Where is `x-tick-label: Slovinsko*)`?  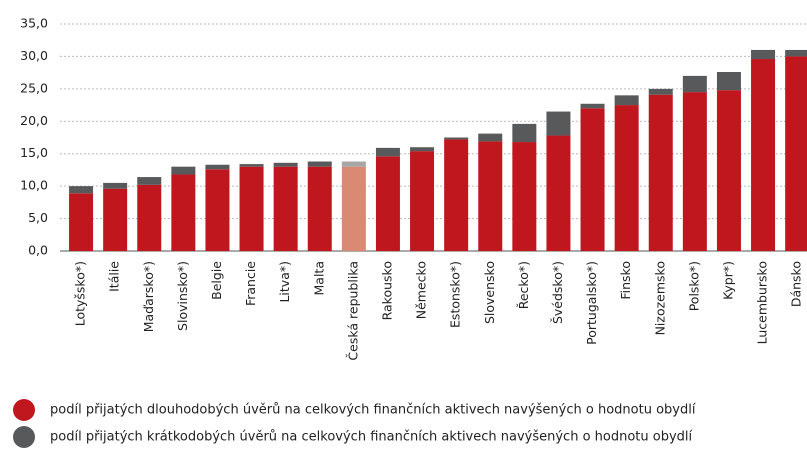 x-tick-label: Slovinsko*) is located at coordinates (182, 296).